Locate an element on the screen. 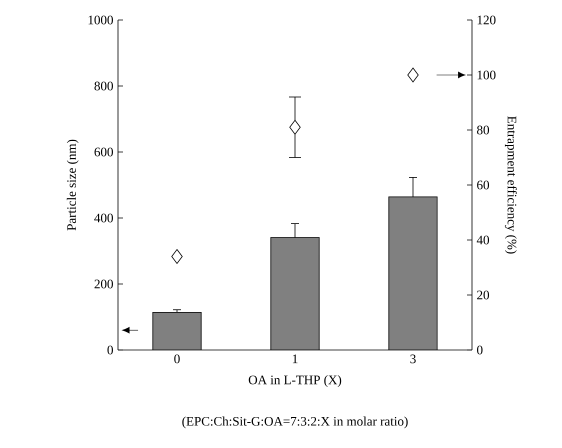 The height and width of the screenshot is (448, 562). text: (EPC:Ch:Sit-G:OA=7:3:2:X in molar ratio) is located at coordinates (295, 422).